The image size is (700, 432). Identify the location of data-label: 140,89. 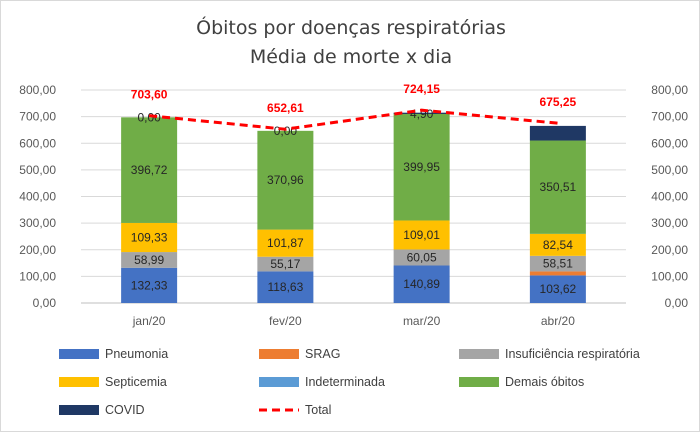
(421, 284).